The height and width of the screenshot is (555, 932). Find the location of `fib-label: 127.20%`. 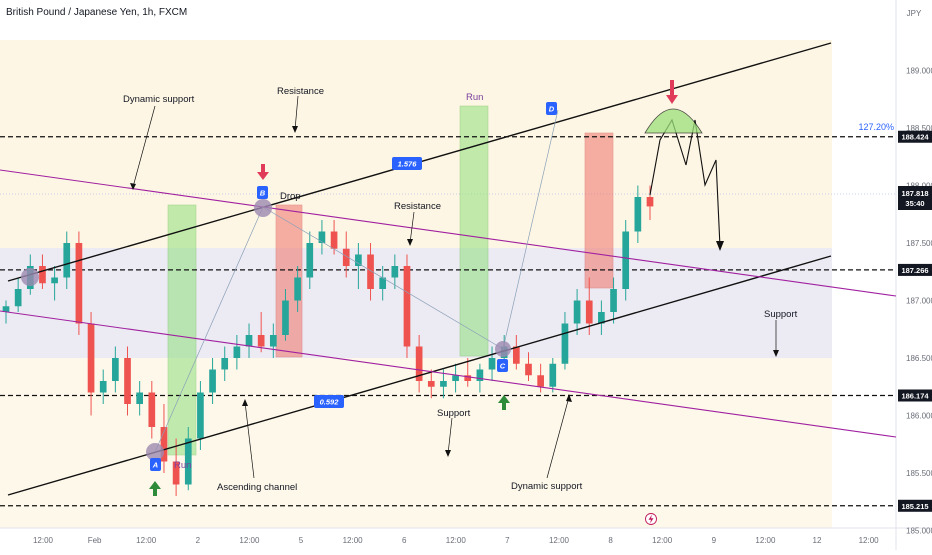

fib-label: 127.20% is located at coordinates (876, 127).